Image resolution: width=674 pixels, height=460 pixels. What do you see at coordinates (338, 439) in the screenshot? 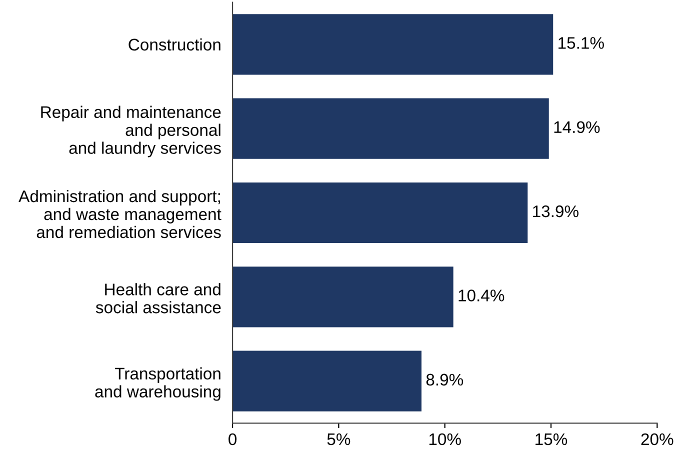
I see `x-tick-label: 5%` at bounding box center [338, 439].